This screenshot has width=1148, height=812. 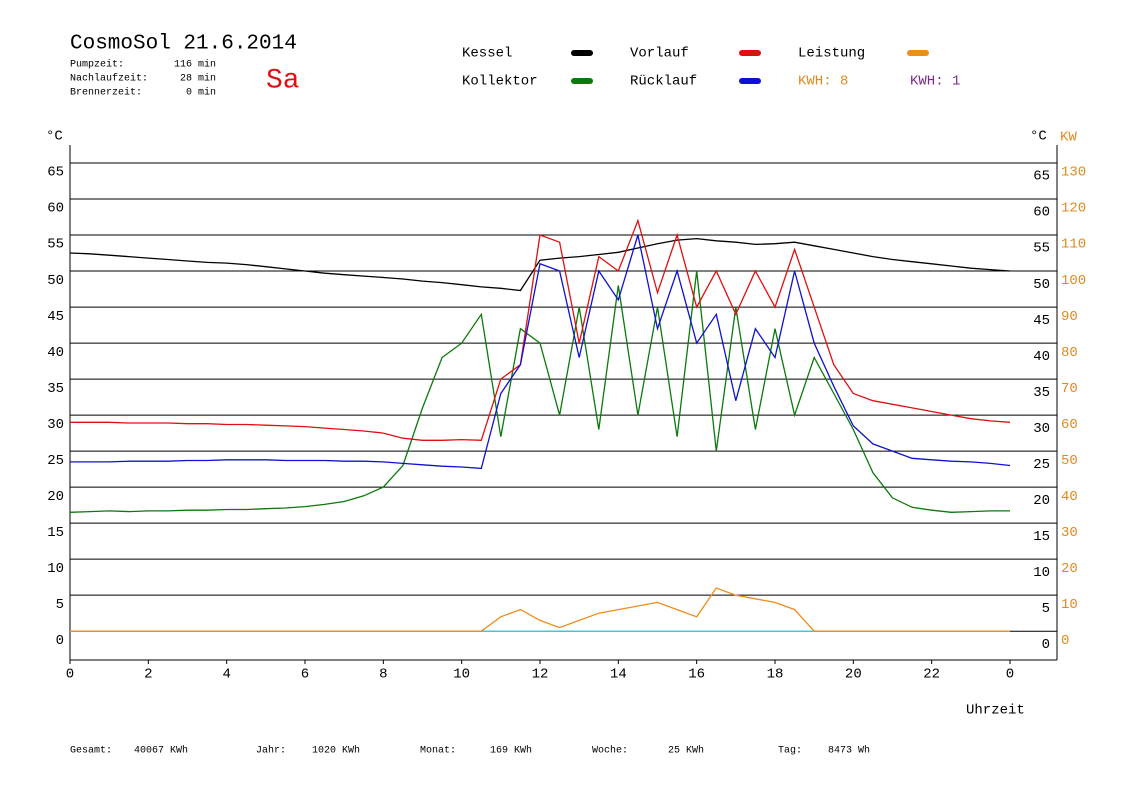 I want to click on y-tick-label: 60, so click(x=55, y=209).